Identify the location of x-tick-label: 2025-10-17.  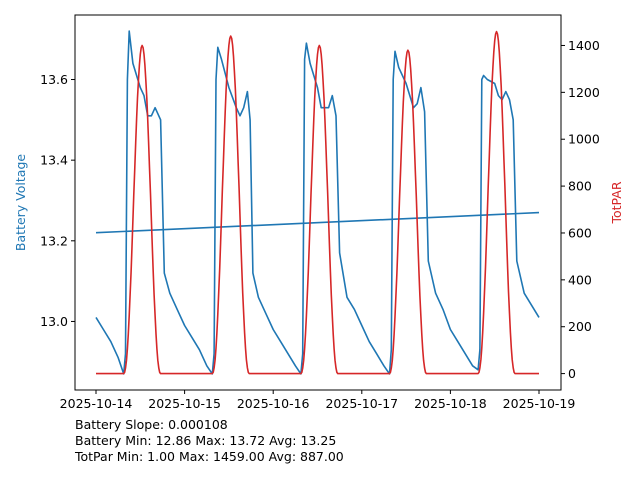
(361, 403).